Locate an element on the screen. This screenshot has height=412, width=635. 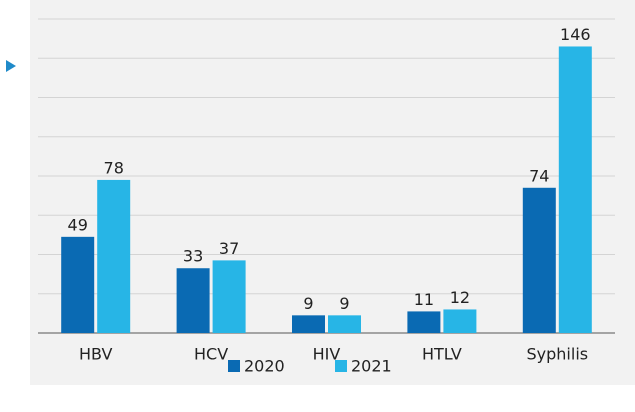
data-label: 11 is located at coordinates (424, 299).